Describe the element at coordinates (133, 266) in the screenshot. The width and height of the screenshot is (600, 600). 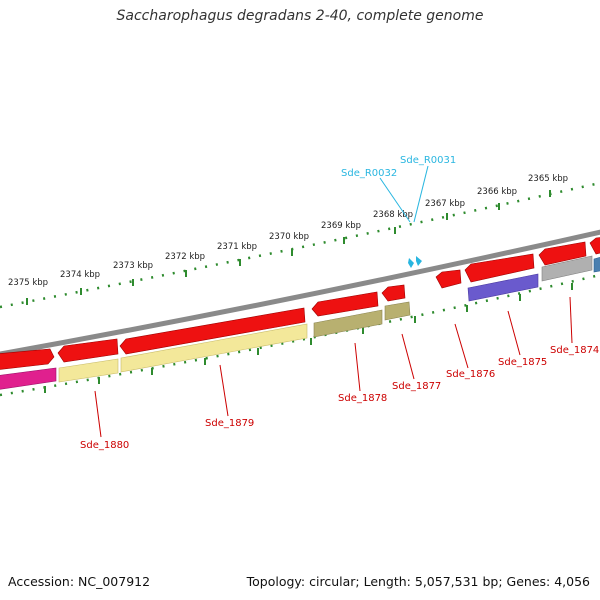
I see `ruler-label: 2373 kbp` at that location.